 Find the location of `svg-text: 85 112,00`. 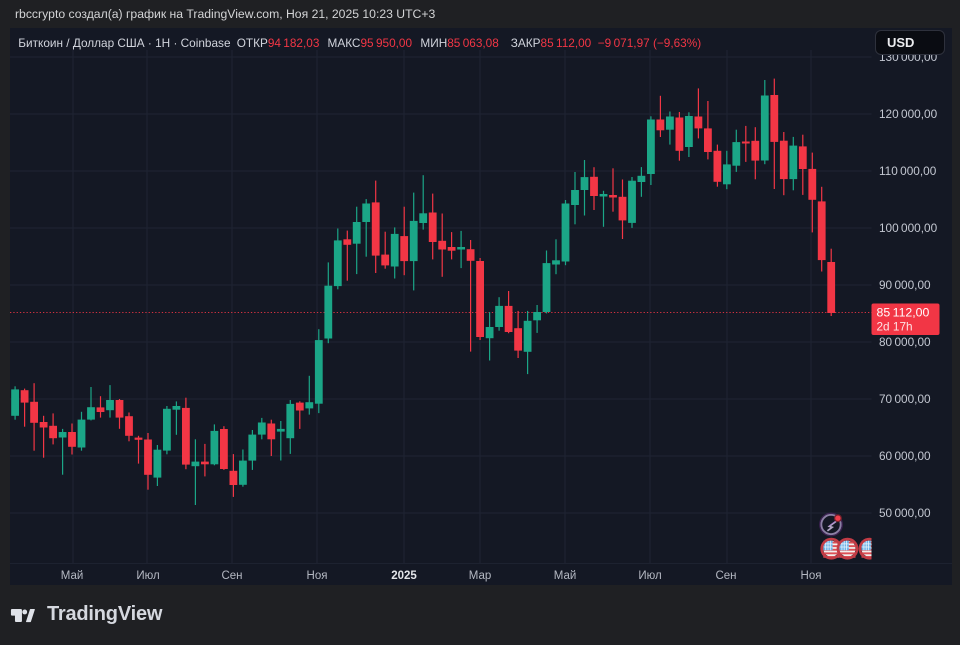

svg-text: 85 112,00 is located at coordinates (903, 313).